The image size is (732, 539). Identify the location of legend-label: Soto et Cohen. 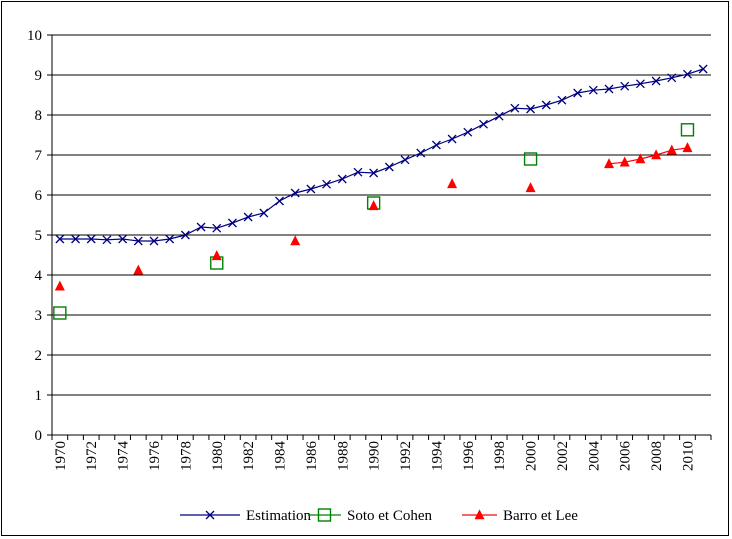
(389, 516).